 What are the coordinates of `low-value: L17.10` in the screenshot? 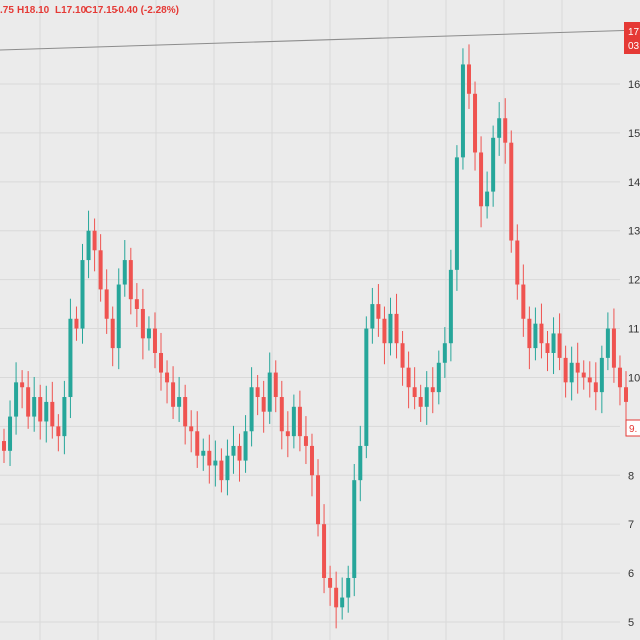 It's located at (71, 10).